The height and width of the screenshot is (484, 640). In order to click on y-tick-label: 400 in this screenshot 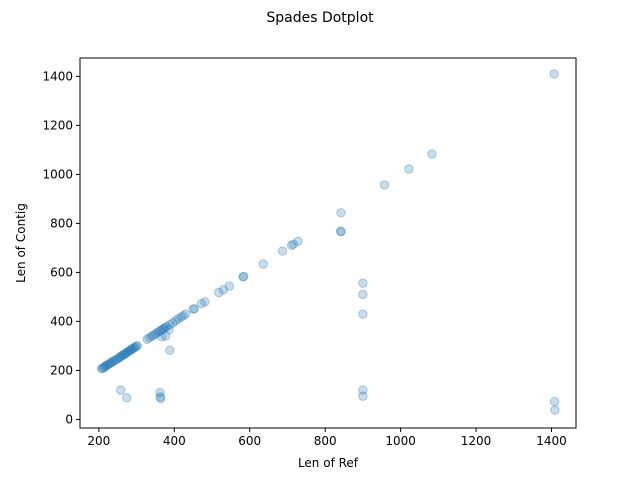, I will do `click(61, 321)`.